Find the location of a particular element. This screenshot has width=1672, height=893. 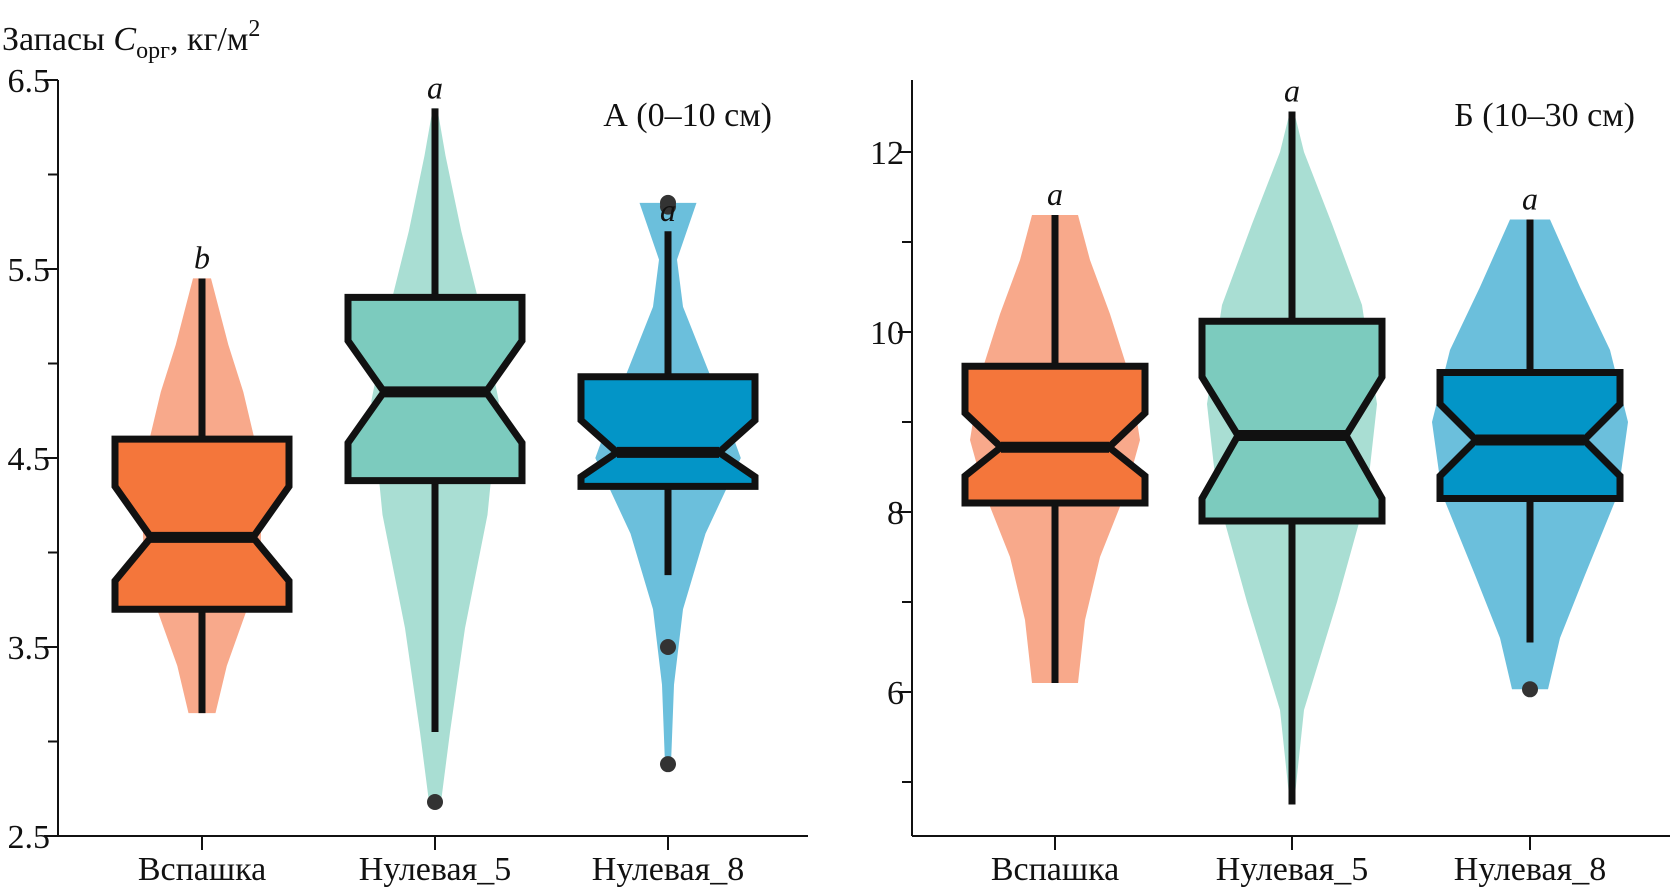

y-axis-label-symbol: C is located at coordinates (124, 39).